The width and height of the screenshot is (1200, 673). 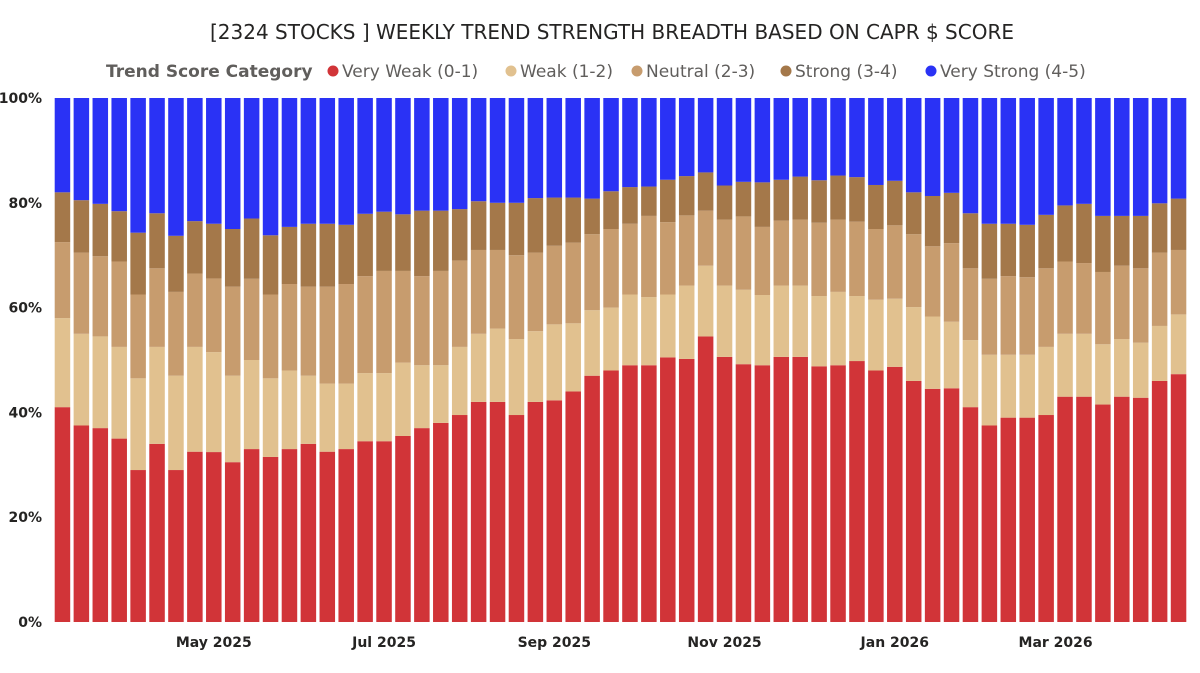 What do you see at coordinates (1005, 72) in the screenshot?
I see `legend-item: Very Strong (4-5)` at bounding box center [1005, 72].